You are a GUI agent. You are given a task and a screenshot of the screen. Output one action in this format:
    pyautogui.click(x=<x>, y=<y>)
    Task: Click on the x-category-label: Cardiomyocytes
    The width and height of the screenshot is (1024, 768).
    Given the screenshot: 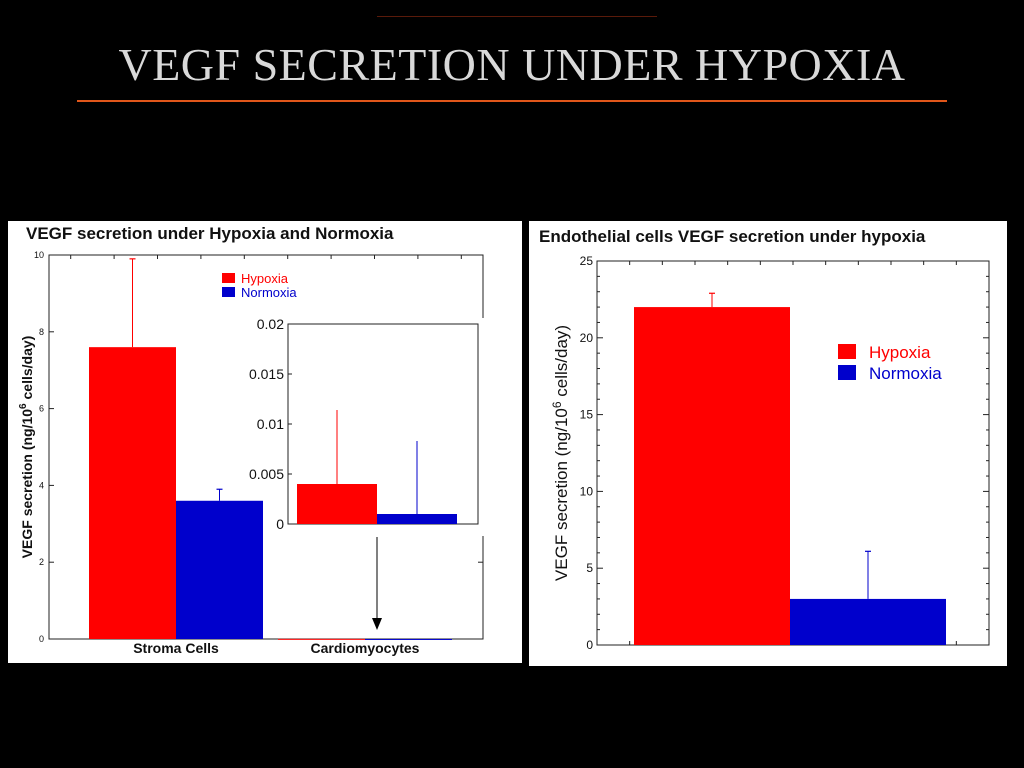 What is the action you would take?
    pyautogui.click(x=365, y=648)
    